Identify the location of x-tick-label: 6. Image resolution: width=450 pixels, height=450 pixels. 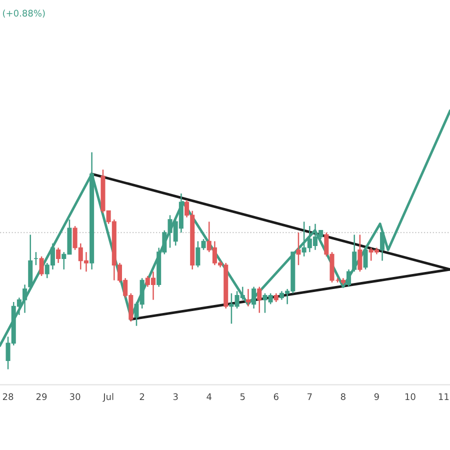
(276, 396).